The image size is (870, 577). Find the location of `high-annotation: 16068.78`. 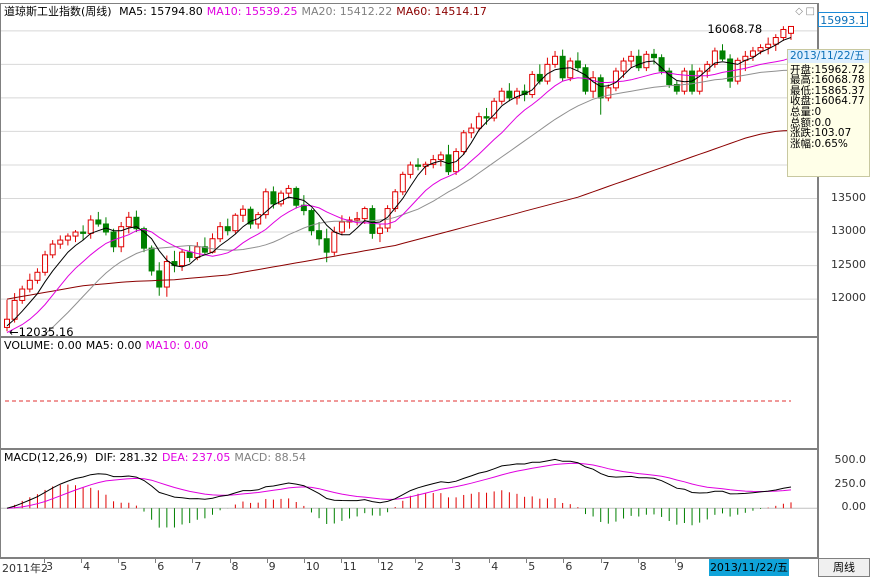

high-annotation: 16068.78 is located at coordinates (735, 29).